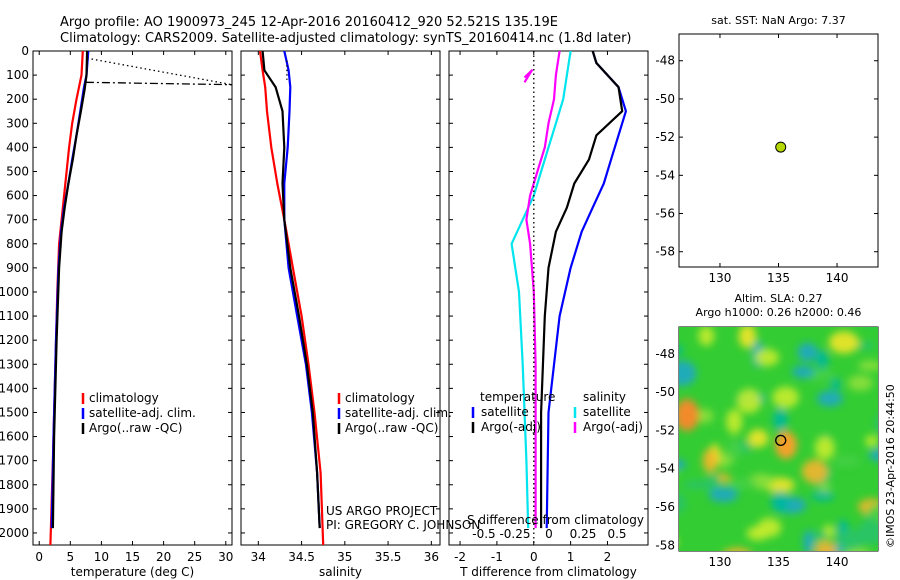 The height and width of the screenshot is (580, 900). I want to click on sla-map-xtick-label: 135, so click(778, 562).